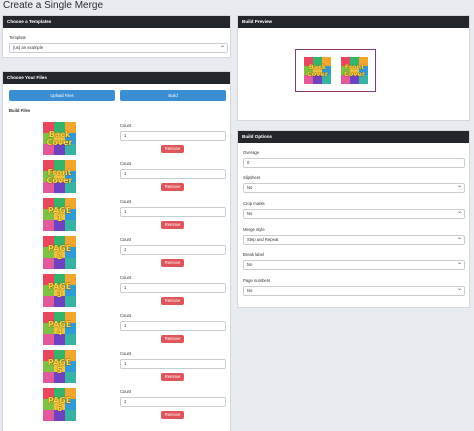 Image resolution: width=474 pixels, height=431 pixels. What do you see at coordinates (173, 95) in the screenshot?
I see `build-button: Build` at bounding box center [173, 95].